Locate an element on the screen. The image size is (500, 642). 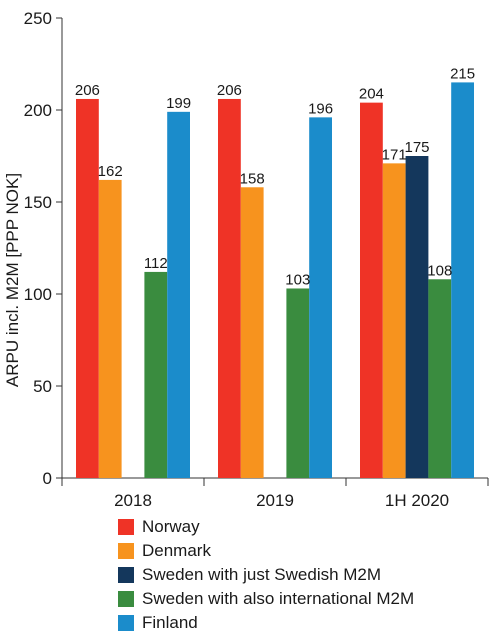
x-tick-label: 1H 2020 is located at coordinates (417, 500).